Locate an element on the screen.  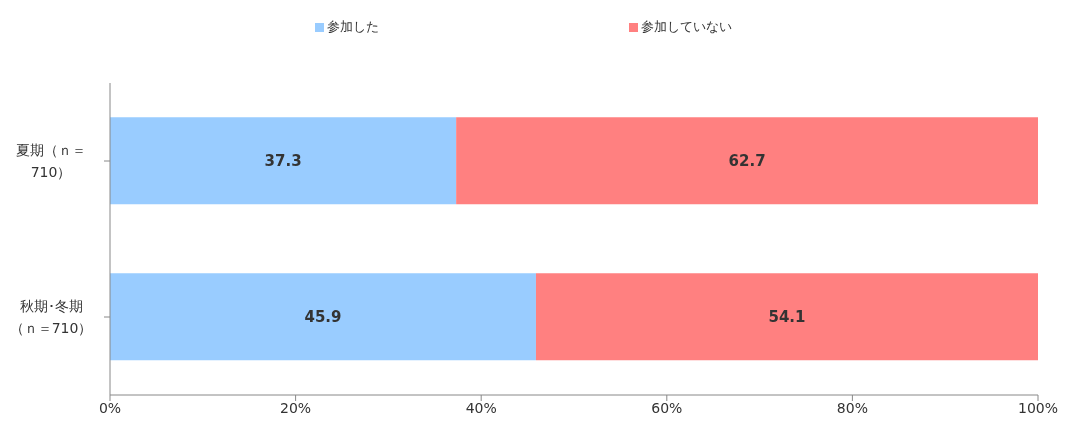
x-tick-label: 0% is located at coordinates (110, 407).